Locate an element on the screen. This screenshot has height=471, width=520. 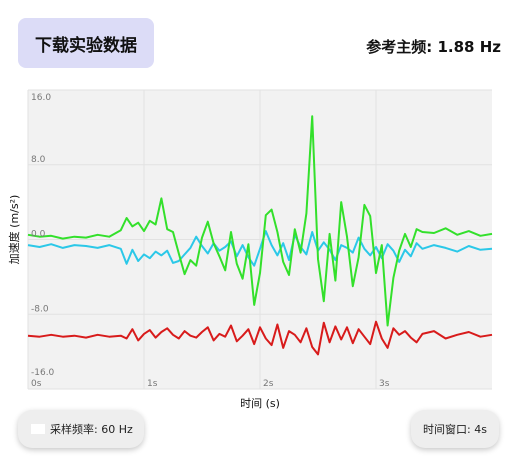
y-tick-label: 8.0 is located at coordinates (38, 160).